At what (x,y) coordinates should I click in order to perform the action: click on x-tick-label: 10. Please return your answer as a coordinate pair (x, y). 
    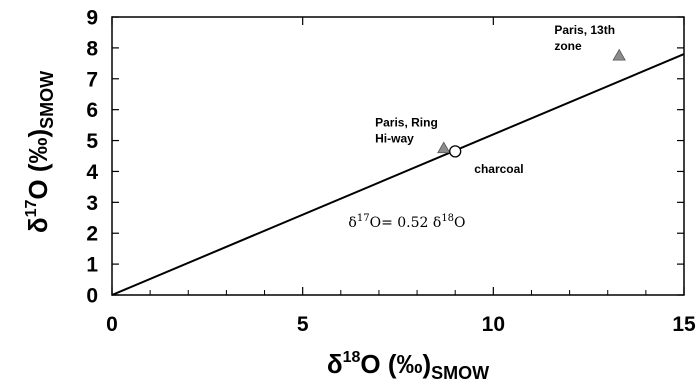
    Looking at the image, I should click on (493, 324).